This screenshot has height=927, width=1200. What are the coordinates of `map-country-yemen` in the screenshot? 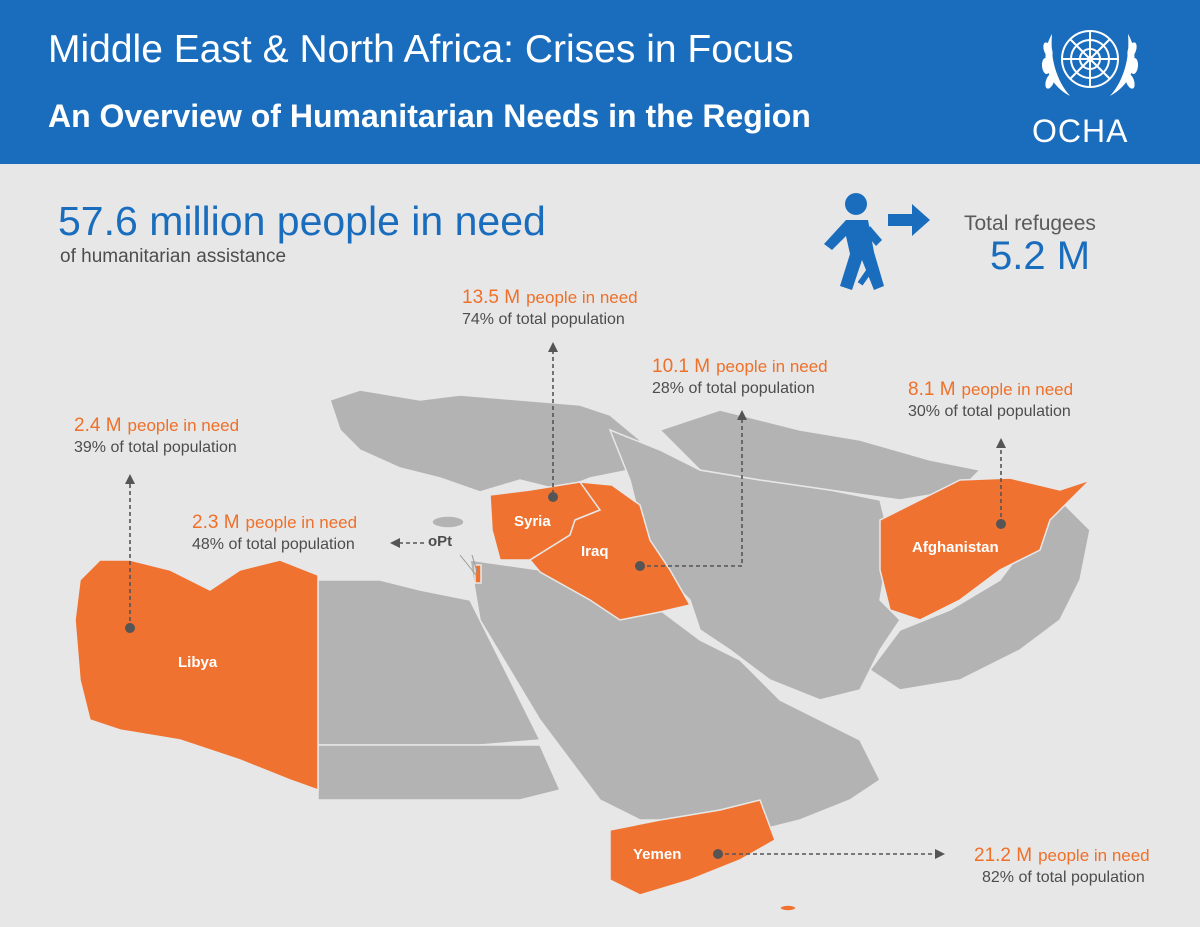 It's located at (692, 847).